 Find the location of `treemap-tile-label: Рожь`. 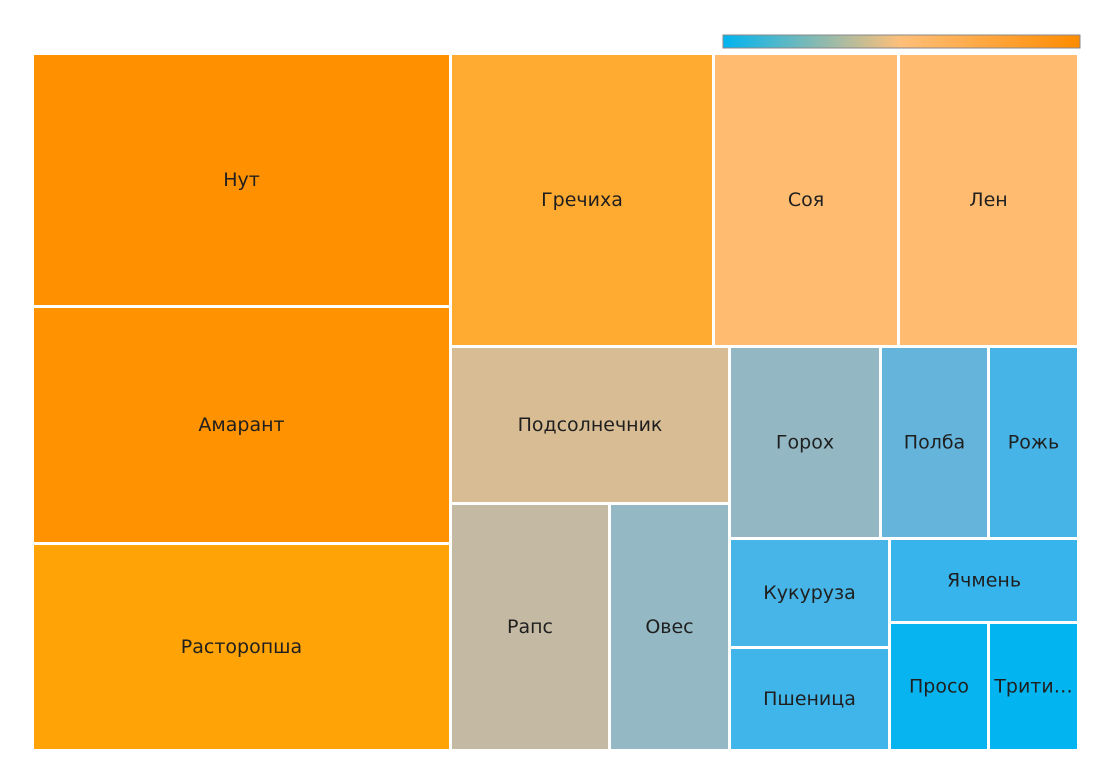

treemap-tile-label: Рожь is located at coordinates (1033, 443).